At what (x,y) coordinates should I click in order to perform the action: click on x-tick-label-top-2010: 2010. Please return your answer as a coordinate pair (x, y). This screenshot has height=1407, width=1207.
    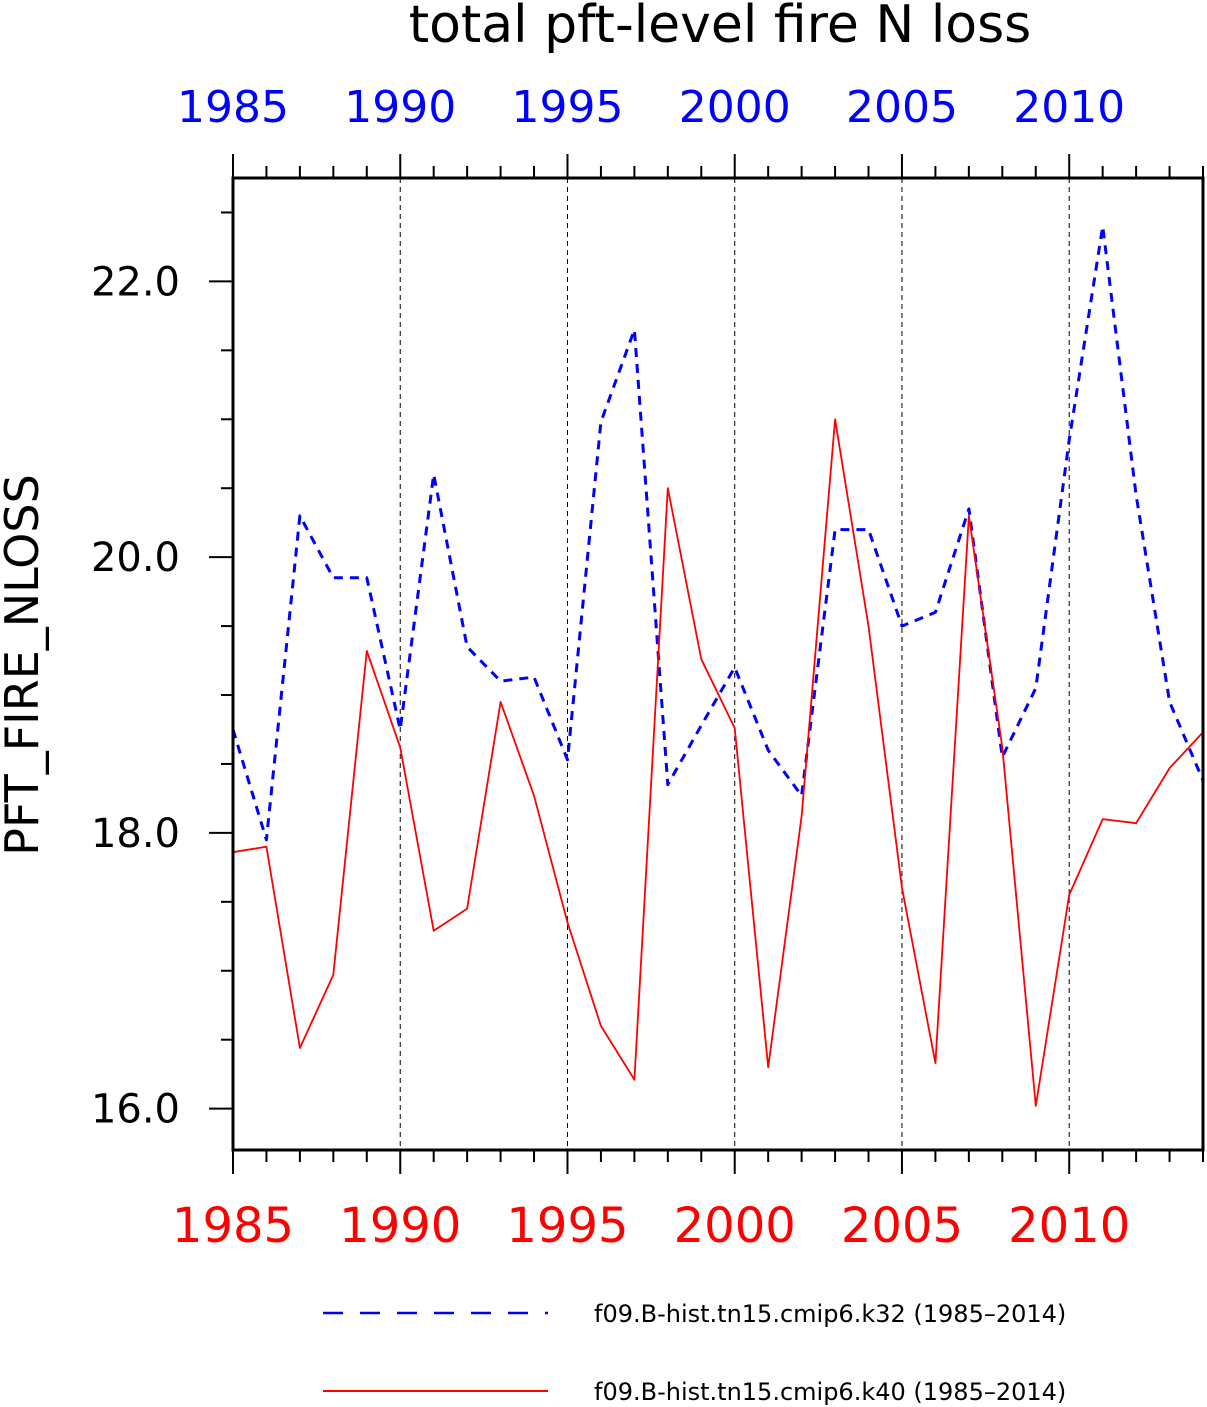
    Looking at the image, I should click on (1069, 107).